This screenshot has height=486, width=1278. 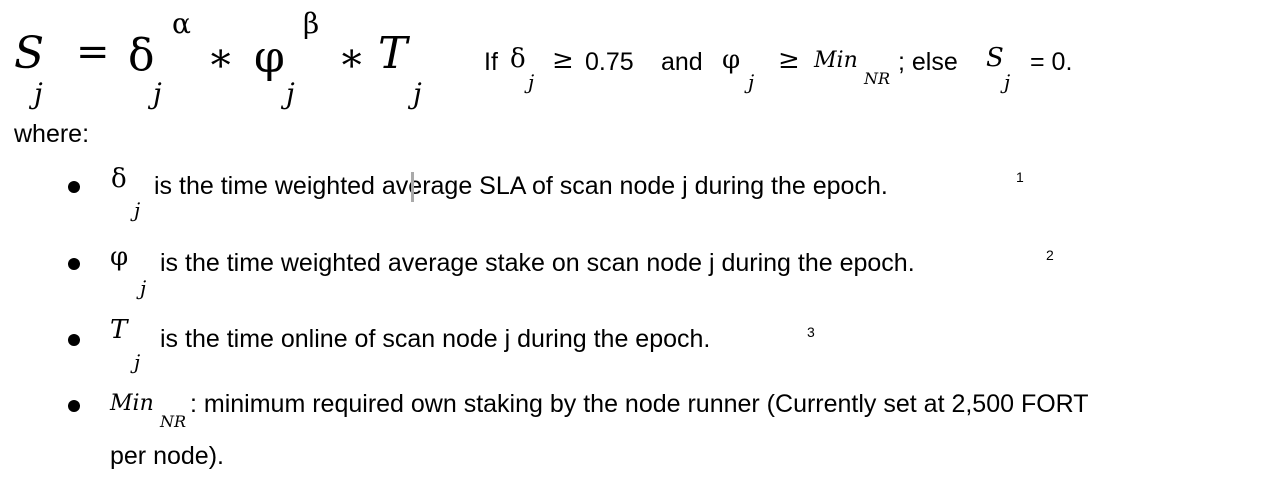 What do you see at coordinates (751, 82) in the screenshot?
I see `condition-phi-subscript: j` at bounding box center [751, 82].